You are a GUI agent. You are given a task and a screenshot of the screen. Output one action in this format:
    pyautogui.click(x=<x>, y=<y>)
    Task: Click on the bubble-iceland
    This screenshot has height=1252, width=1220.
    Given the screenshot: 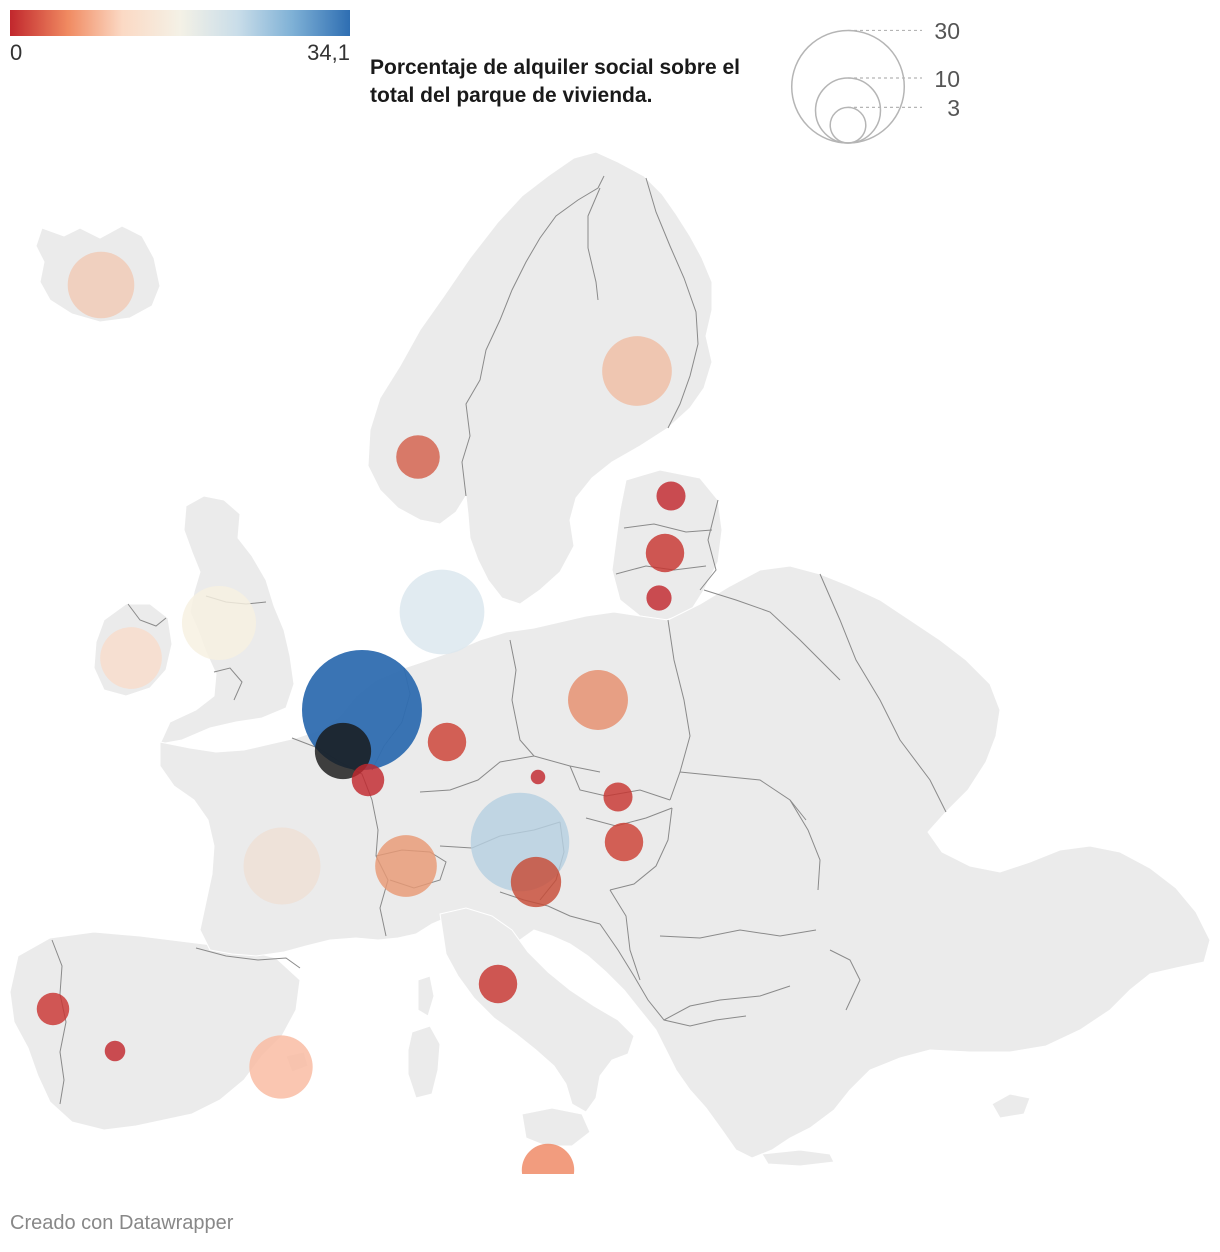 What is the action you would take?
    pyautogui.click(x=101, y=285)
    